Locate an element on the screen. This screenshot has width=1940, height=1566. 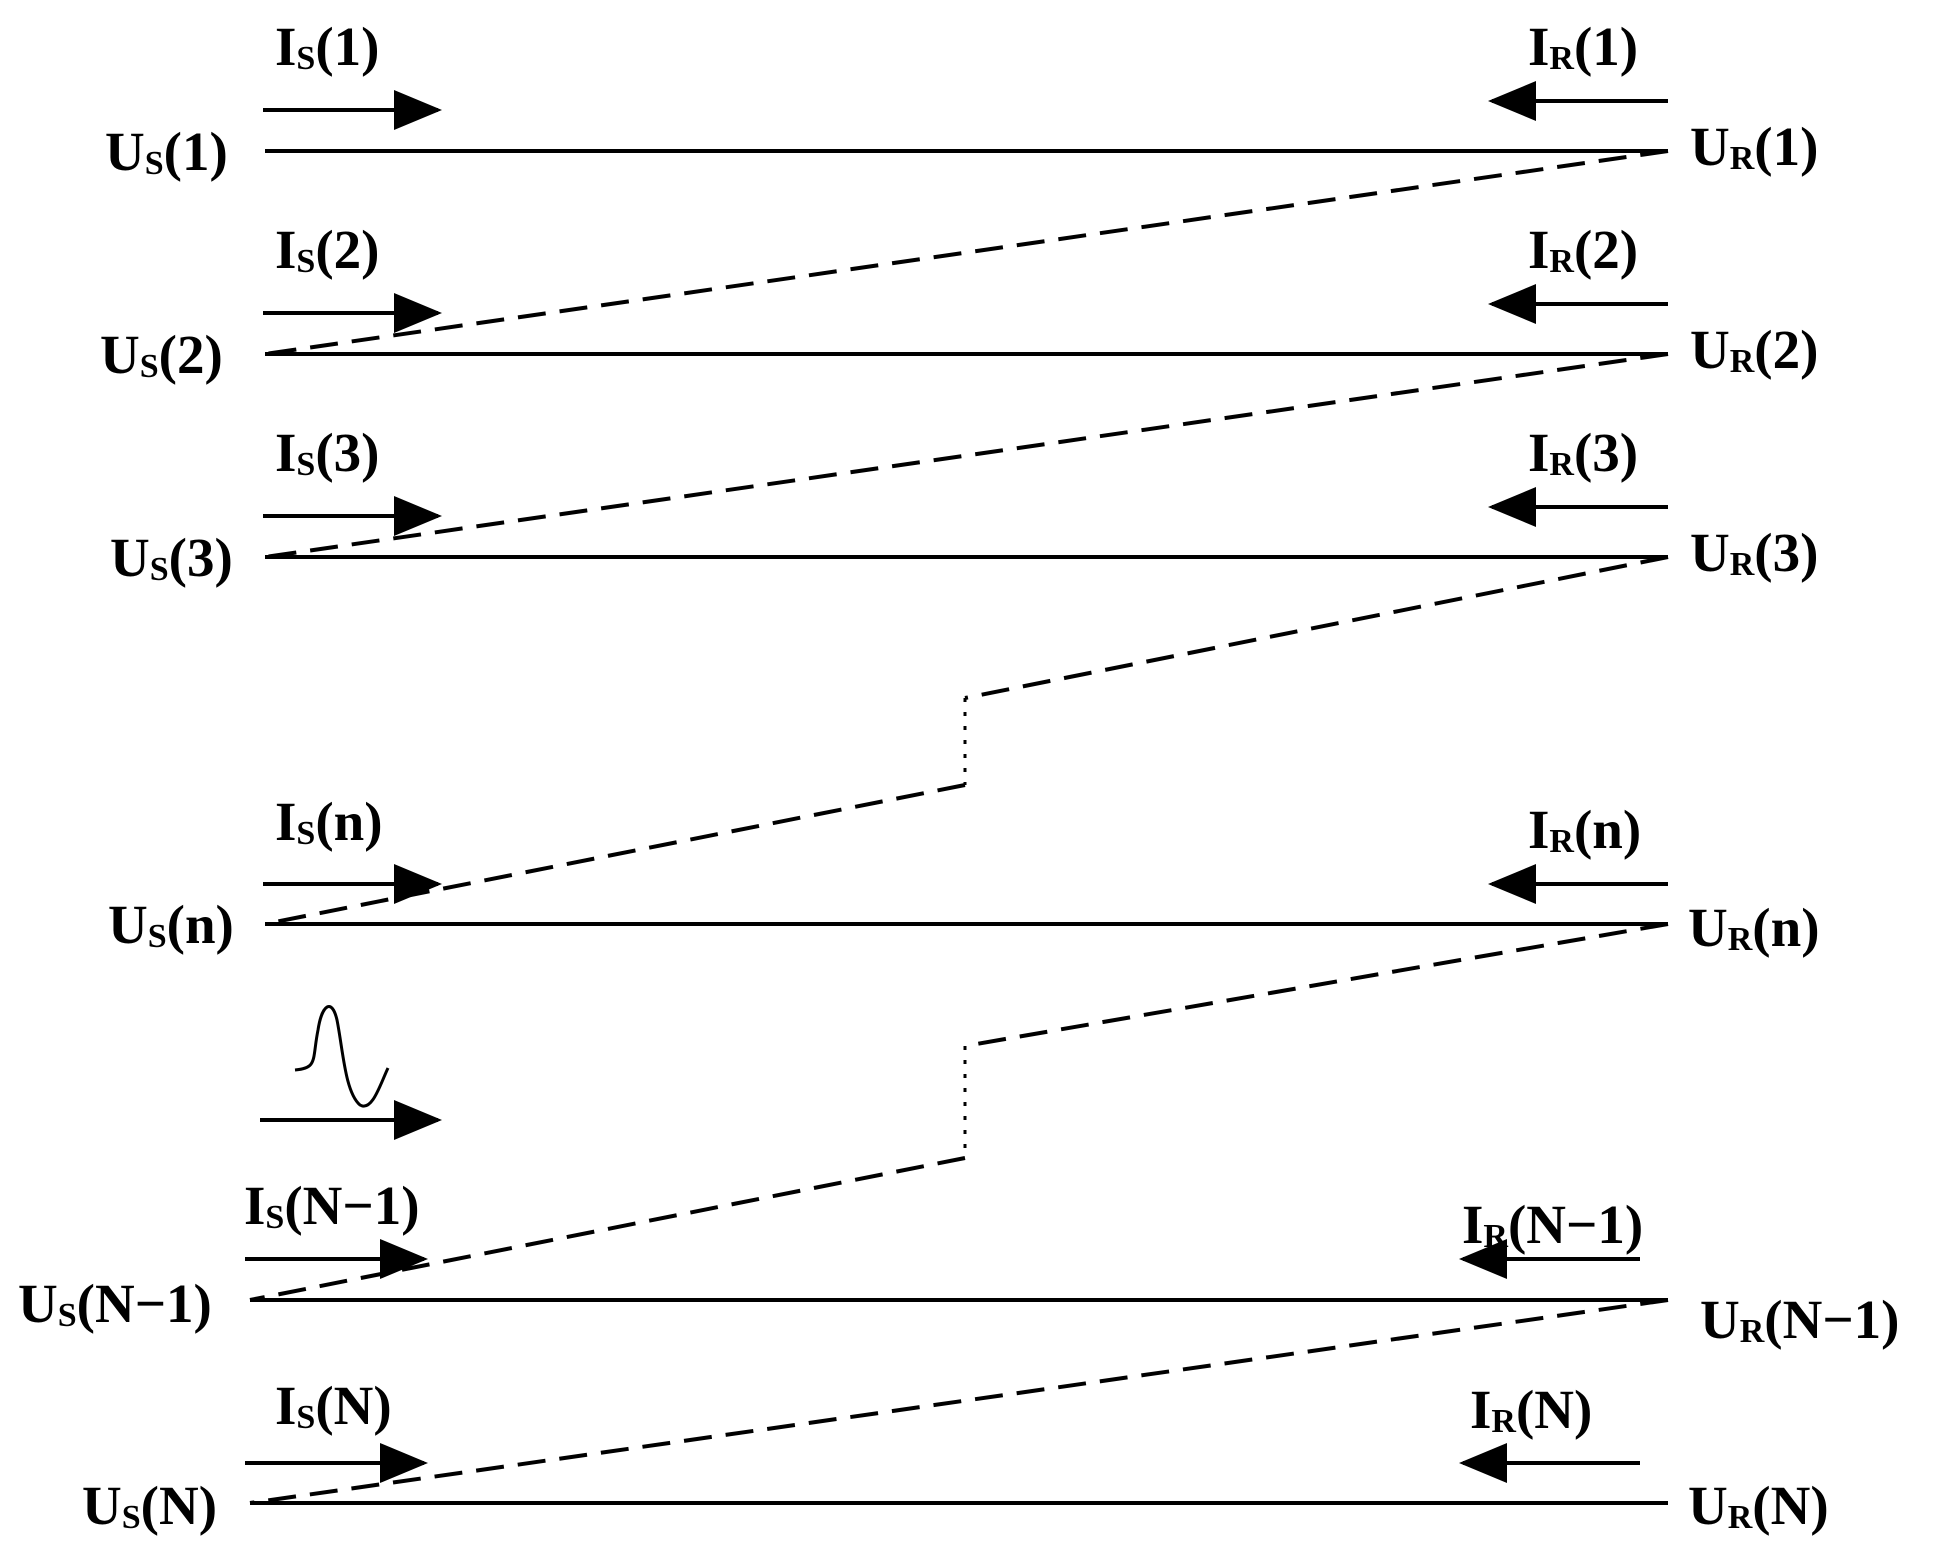
ur-label-n-minus-1: UR(N−1) is located at coordinates (1800, 1319).